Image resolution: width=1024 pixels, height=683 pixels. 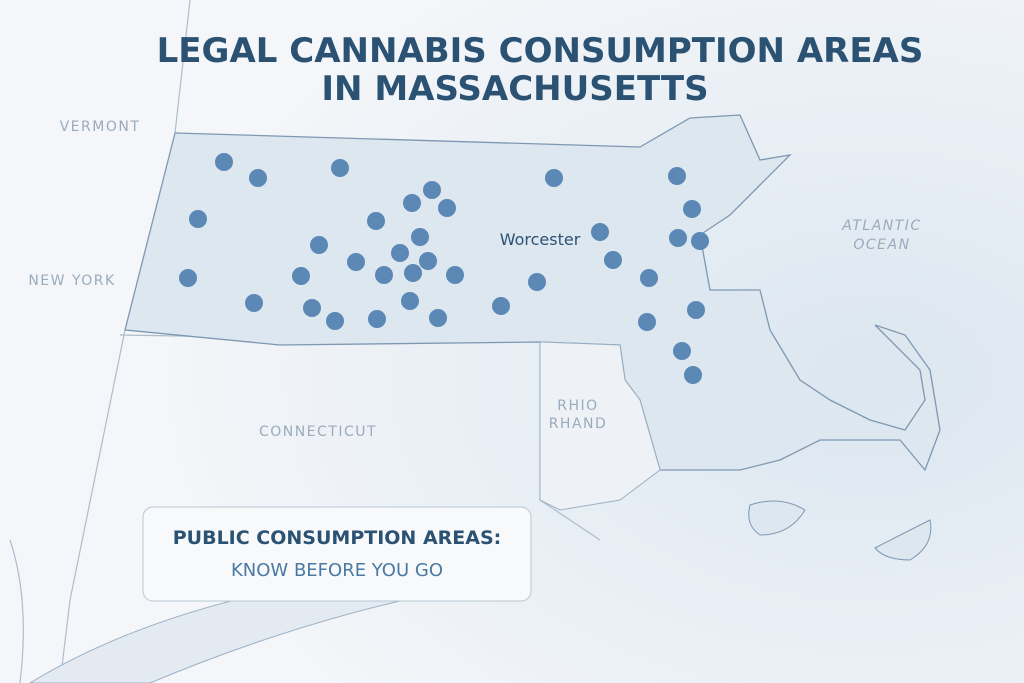 I want to click on rhode-island, so click(x=600, y=426).